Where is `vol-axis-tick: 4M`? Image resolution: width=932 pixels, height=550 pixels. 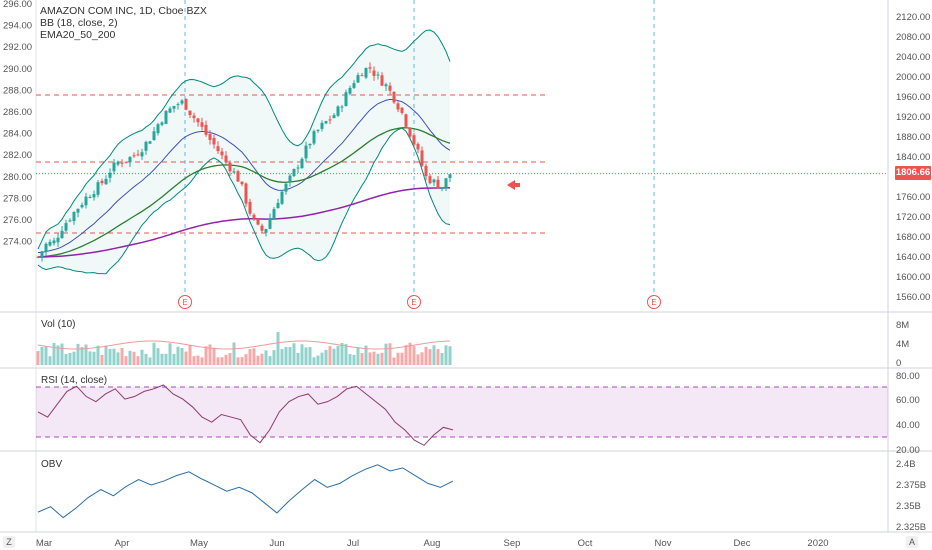
vol-axis-tick: 4M is located at coordinates (902, 344).